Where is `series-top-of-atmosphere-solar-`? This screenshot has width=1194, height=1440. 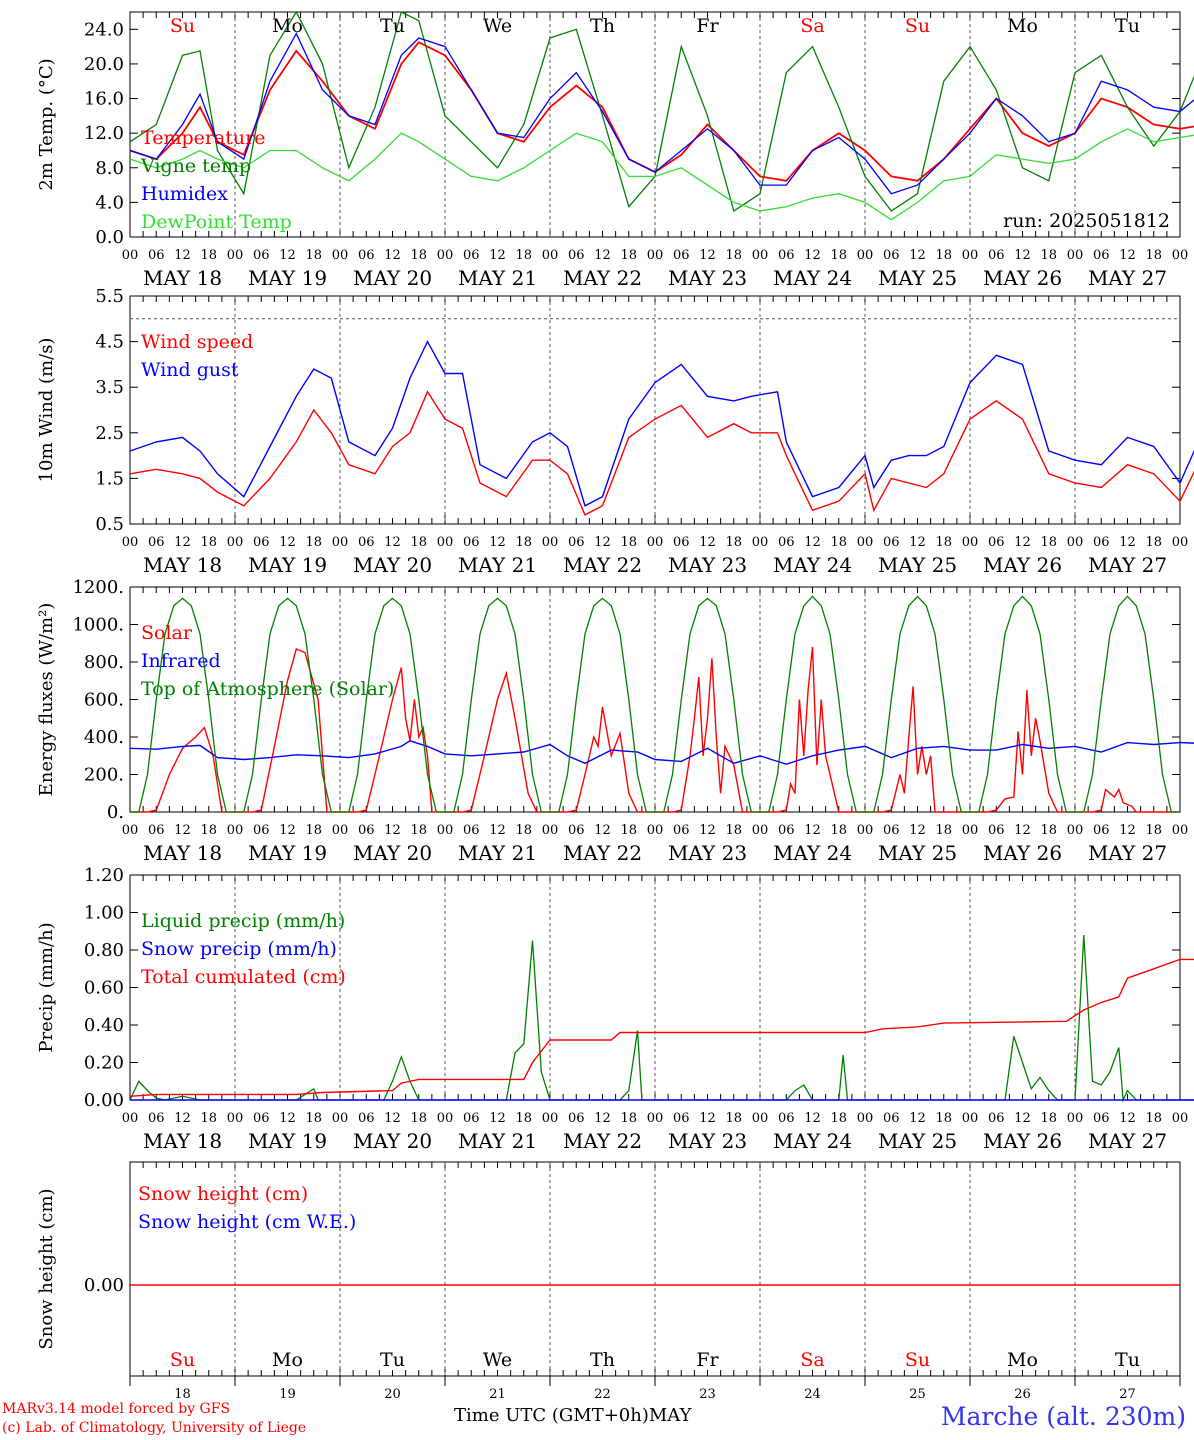
series-top-of-atmosphere-solar- is located at coordinates (655, 704).